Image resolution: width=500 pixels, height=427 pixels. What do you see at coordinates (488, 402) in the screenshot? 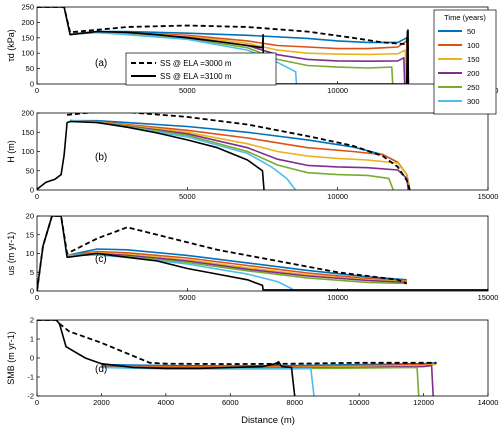
I see `x-tick-label: 14000` at bounding box center [488, 402].